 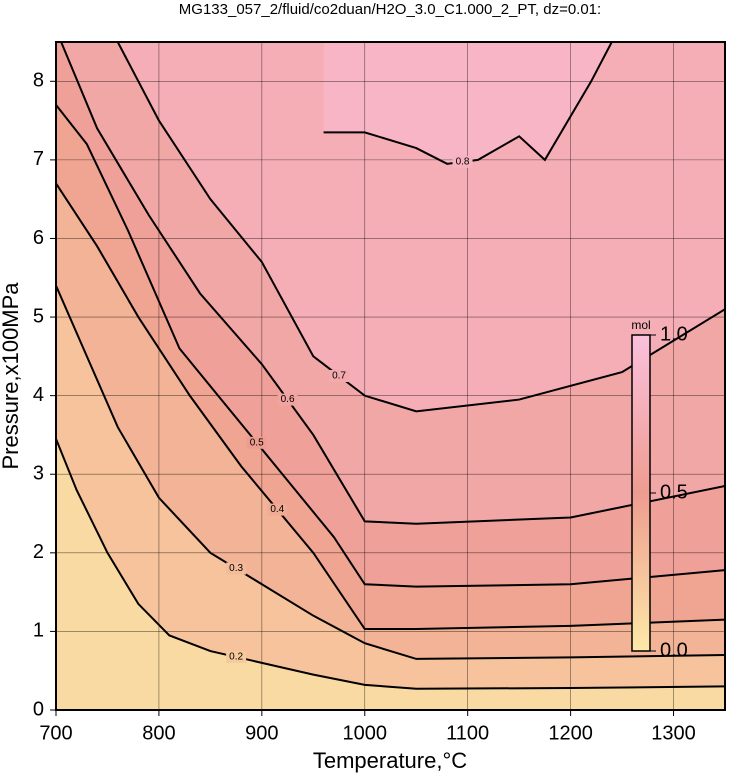 I want to click on contour-label: 0.3, so click(x=236, y=568).